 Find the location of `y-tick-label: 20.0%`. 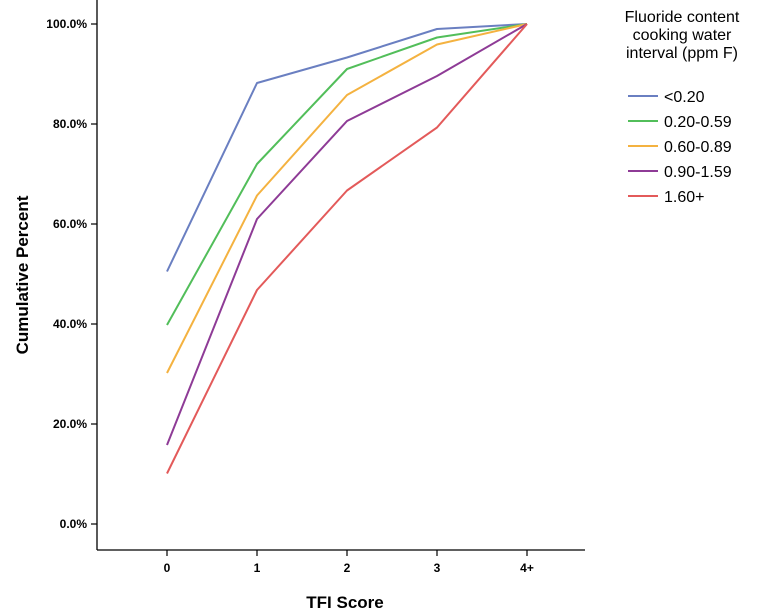

y-tick-label: 20.0% is located at coordinates (70, 424).